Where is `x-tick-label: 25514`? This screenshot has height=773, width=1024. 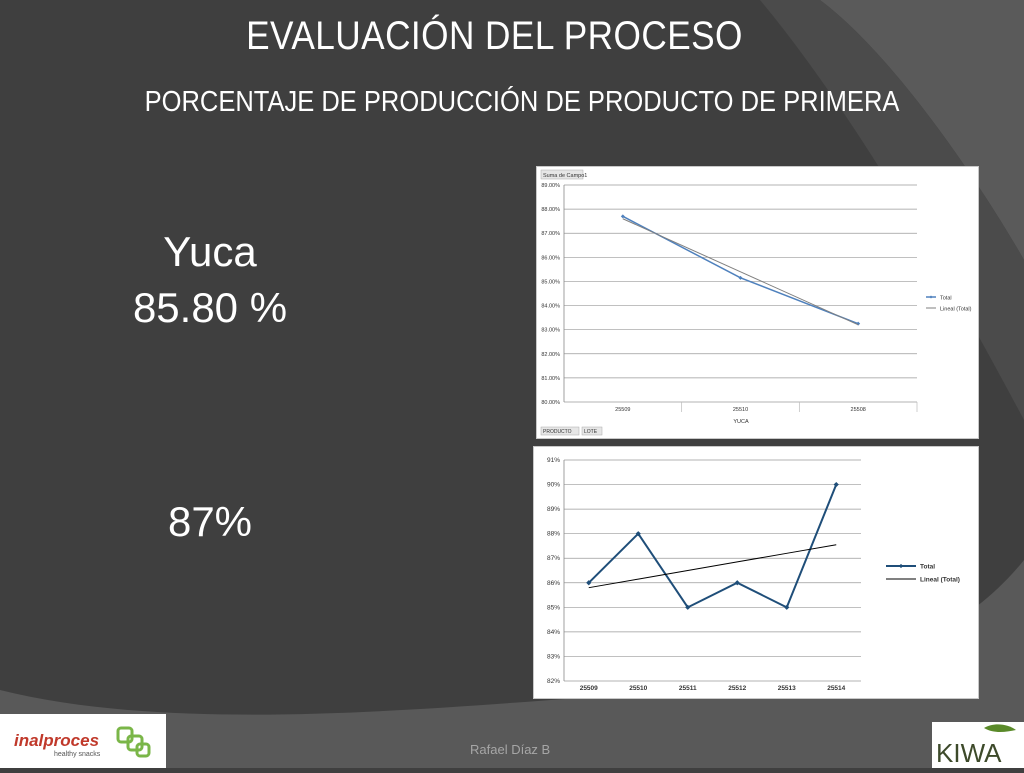 x-tick-label: 25514 is located at coordinates (836, 688).